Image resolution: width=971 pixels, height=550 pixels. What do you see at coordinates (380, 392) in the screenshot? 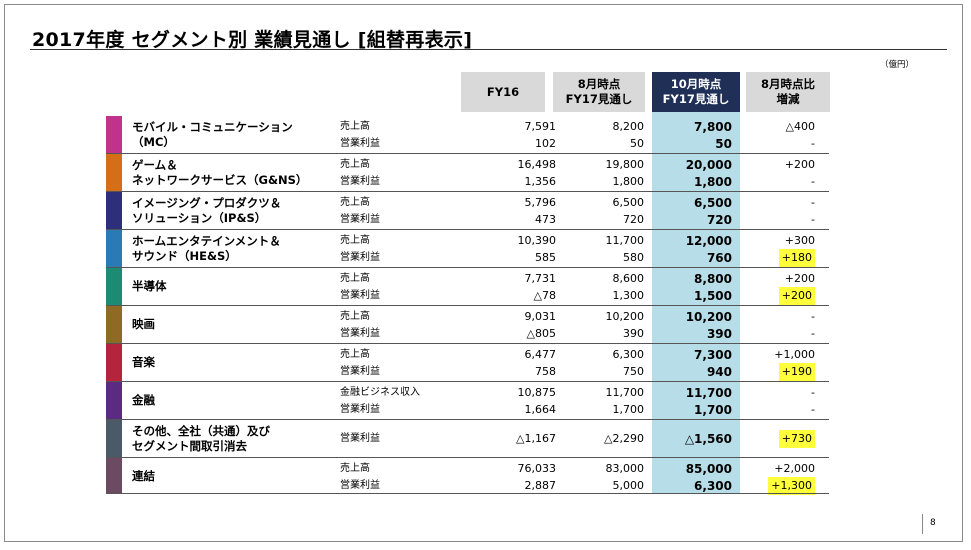
I see `row-label: 金融ビジネス収入` at bounding box center [380, 392].